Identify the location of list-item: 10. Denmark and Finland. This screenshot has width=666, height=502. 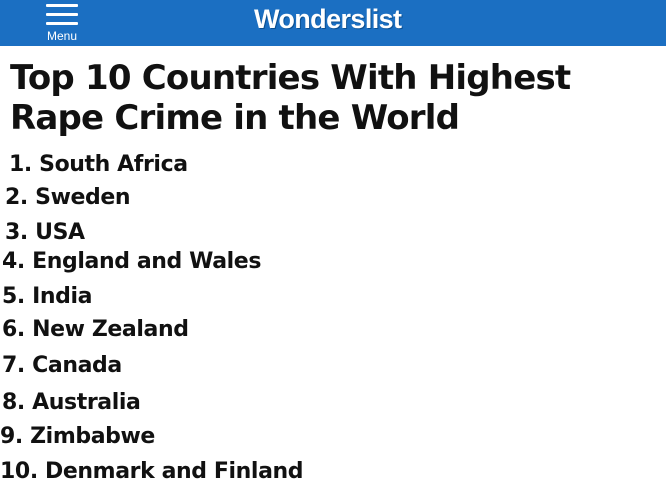
(152, 471).